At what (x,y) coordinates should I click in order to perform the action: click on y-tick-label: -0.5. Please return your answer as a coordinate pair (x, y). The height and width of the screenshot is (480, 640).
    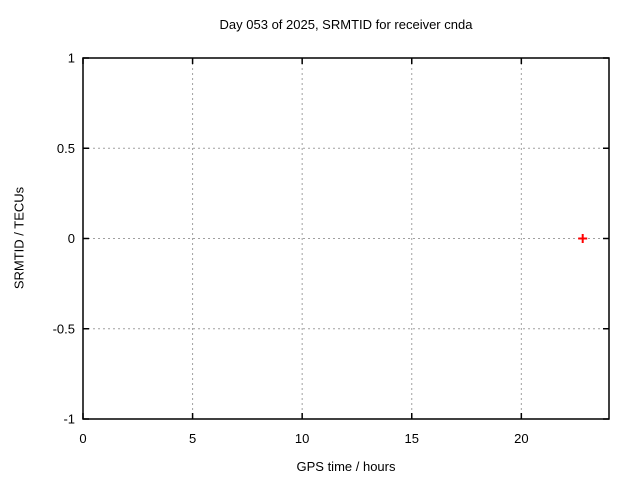
    Looking at the image, I should click on (64, 328).